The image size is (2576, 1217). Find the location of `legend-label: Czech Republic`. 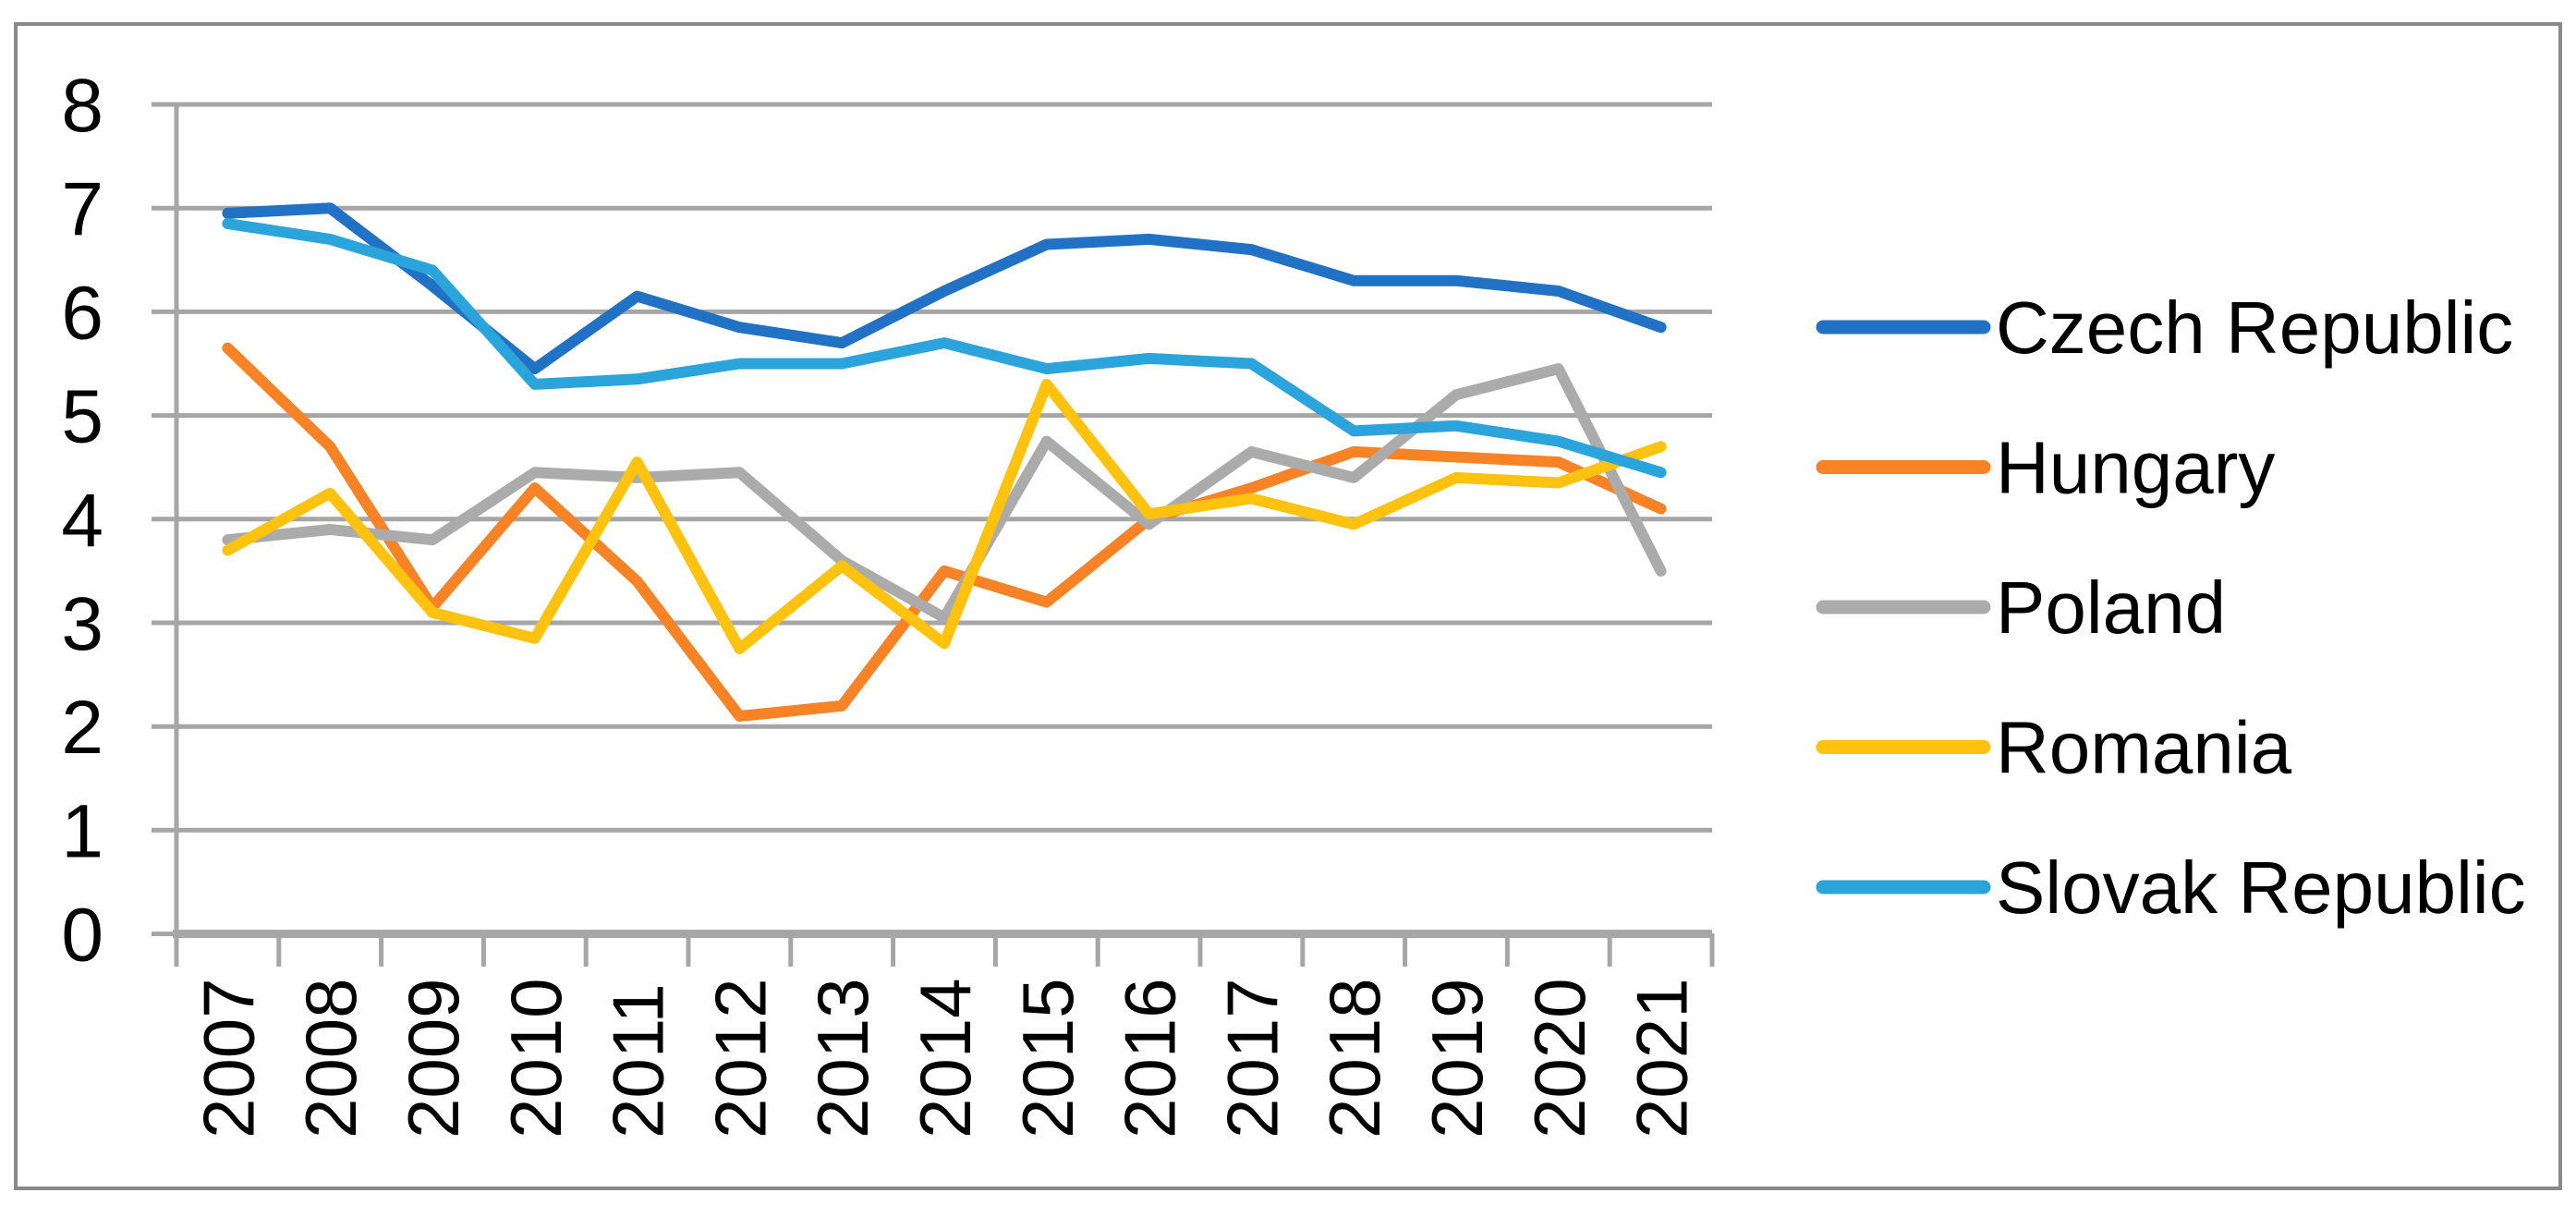

legend-label: Czech Republic is located at coordinates (2254, 328).